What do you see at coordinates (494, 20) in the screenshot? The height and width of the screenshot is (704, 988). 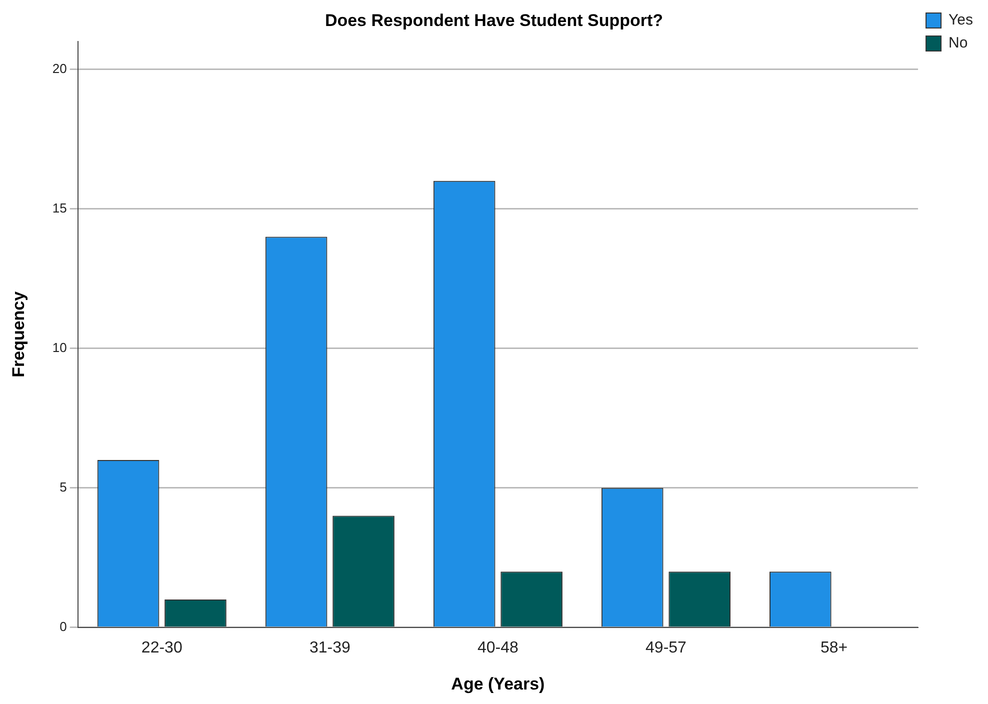 I see `chart-title: Does Respondent Have Student Support?` at bounding box center [494, 20].